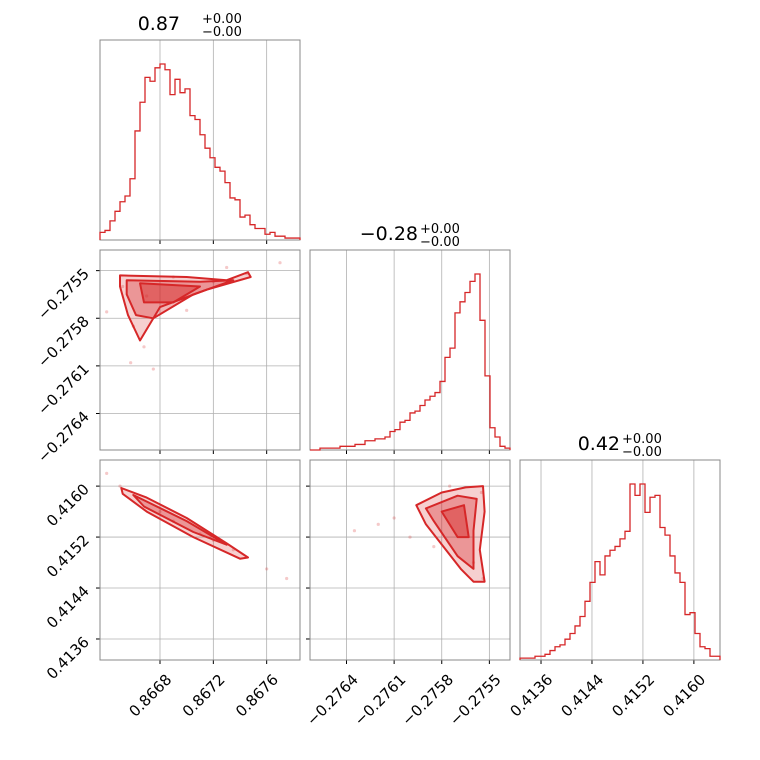 The height and width of the screenshot is (760, 760). What do you see at coordinates (332, 700) in the screenshot?
I see `x-tick-label: −0.2764` at bounding box center [332, 700].